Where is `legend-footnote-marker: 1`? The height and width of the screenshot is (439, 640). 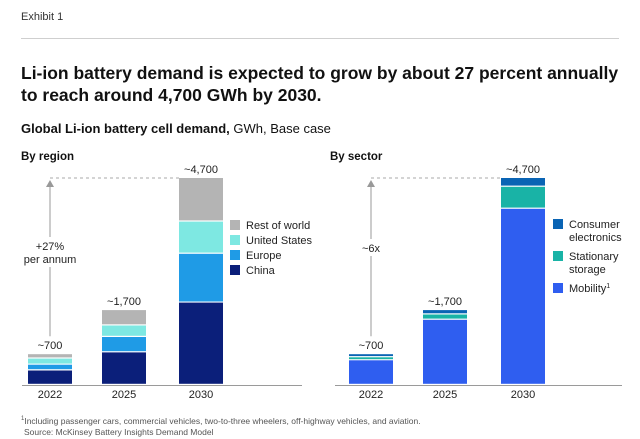
legend-footnote-marker: 1 is located at coordinates (608, 286).